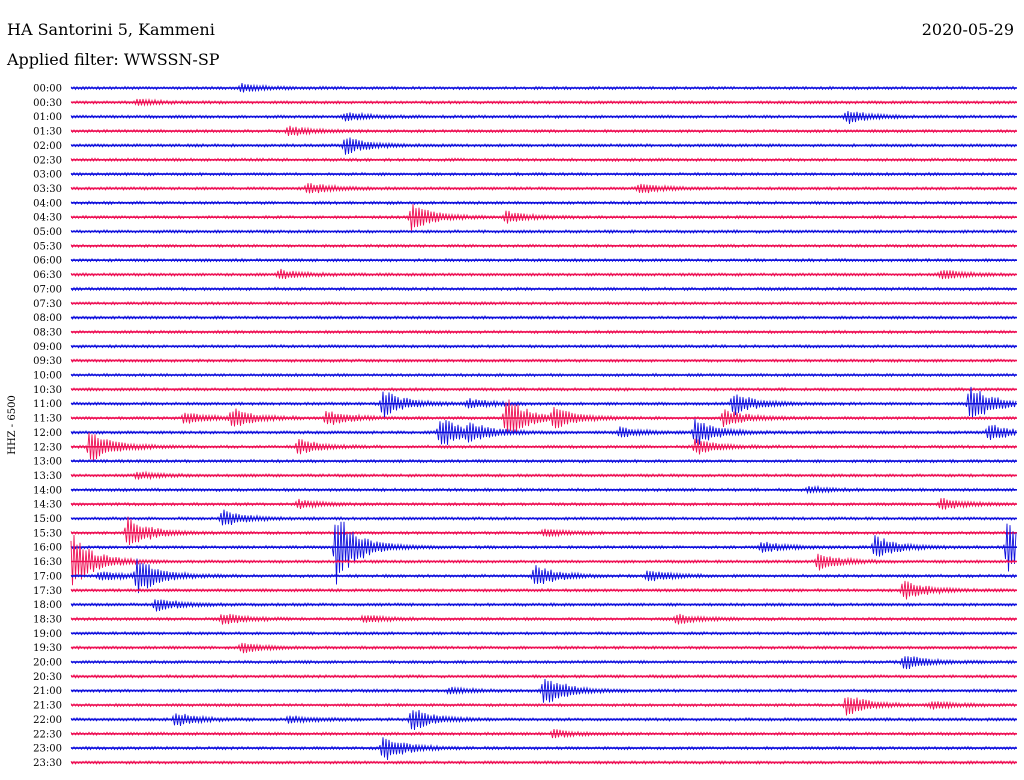  What do you see at coordinates (47, 663) in the screenshot?
I see `time-label-2000: 20:00` at bounding box center [47, 663].